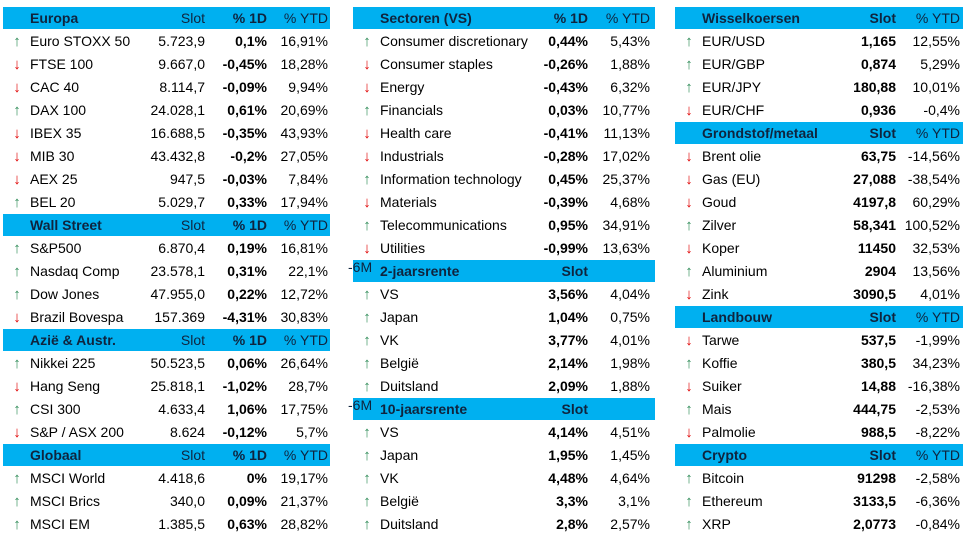 This screenshot has height=536, width=966. Describe the element at coordinates (68, 478) in the screenshot. I see `row-name: MSCI World` at that location.